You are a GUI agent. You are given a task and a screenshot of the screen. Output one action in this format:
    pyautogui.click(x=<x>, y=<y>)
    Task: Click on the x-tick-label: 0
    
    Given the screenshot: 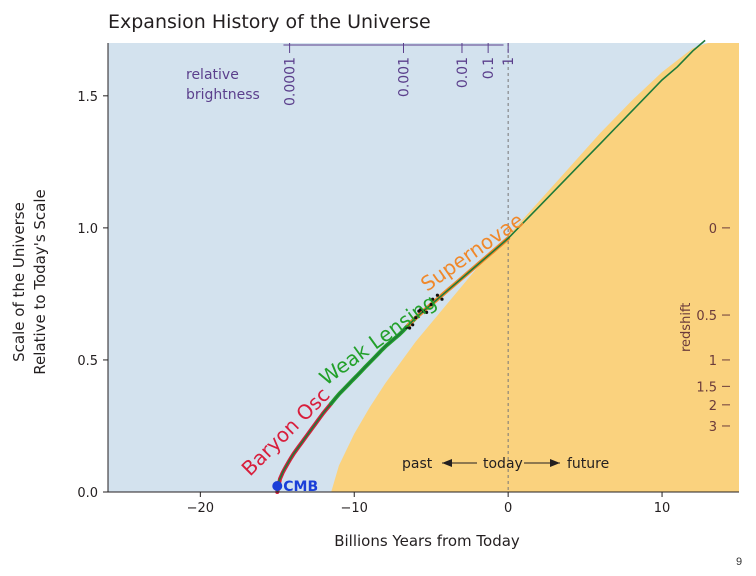 What is the action you would take?
    pyautogui.click(x=508, y=508)
    